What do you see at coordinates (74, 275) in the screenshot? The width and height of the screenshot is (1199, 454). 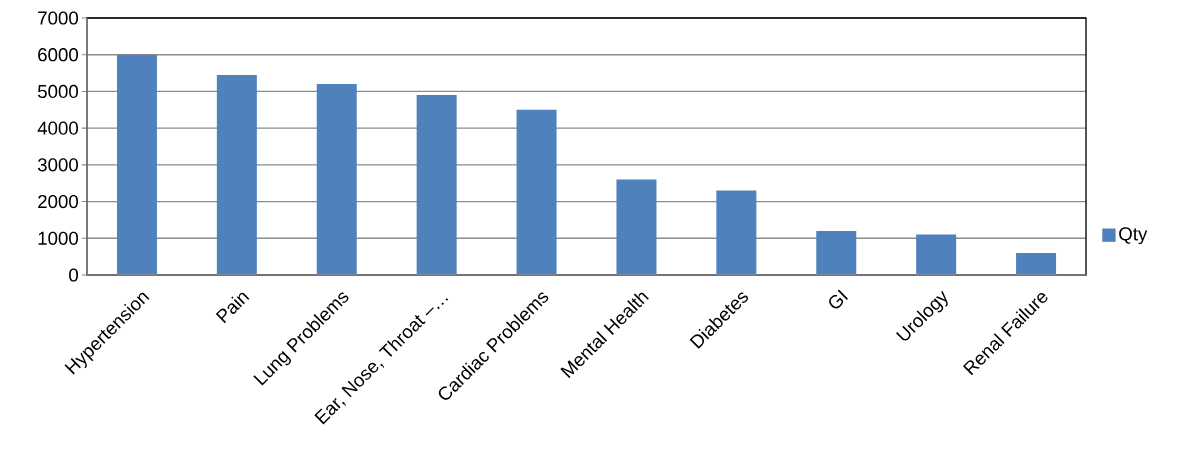 I see `y-tick-label: 0` at bounding box center [74, 275].